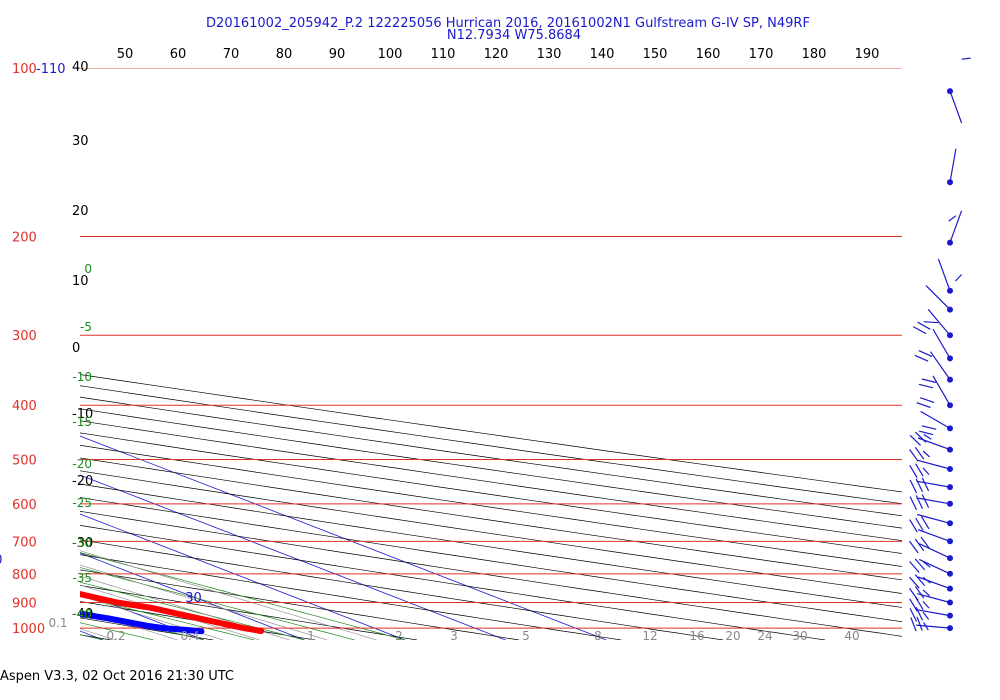 This screenshot has height=700, width=1000. What do you see at coordinates (115, 636) in the screenshot?
I see `mixing-ratio-label: 0.2` at bounding box center [115, 636].